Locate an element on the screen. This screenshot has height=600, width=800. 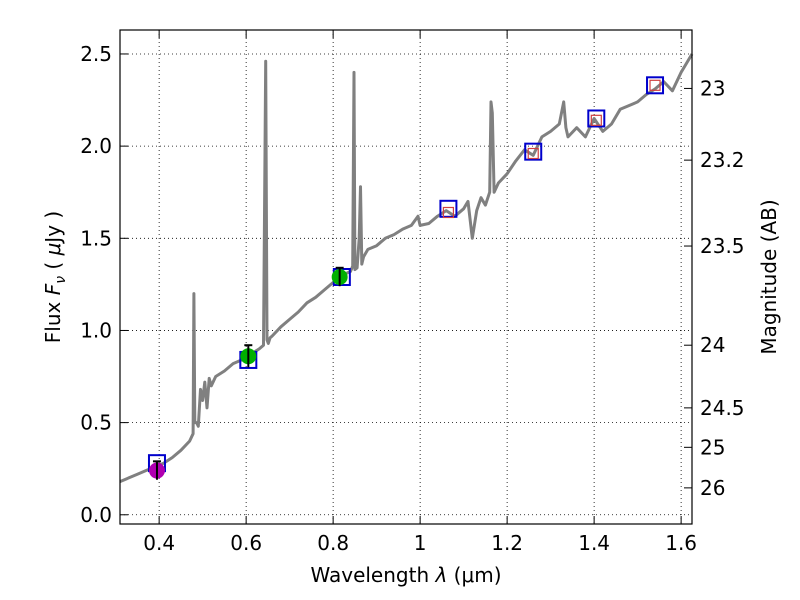
y2-tick-label: 25 is located at coordinates (712, 447).